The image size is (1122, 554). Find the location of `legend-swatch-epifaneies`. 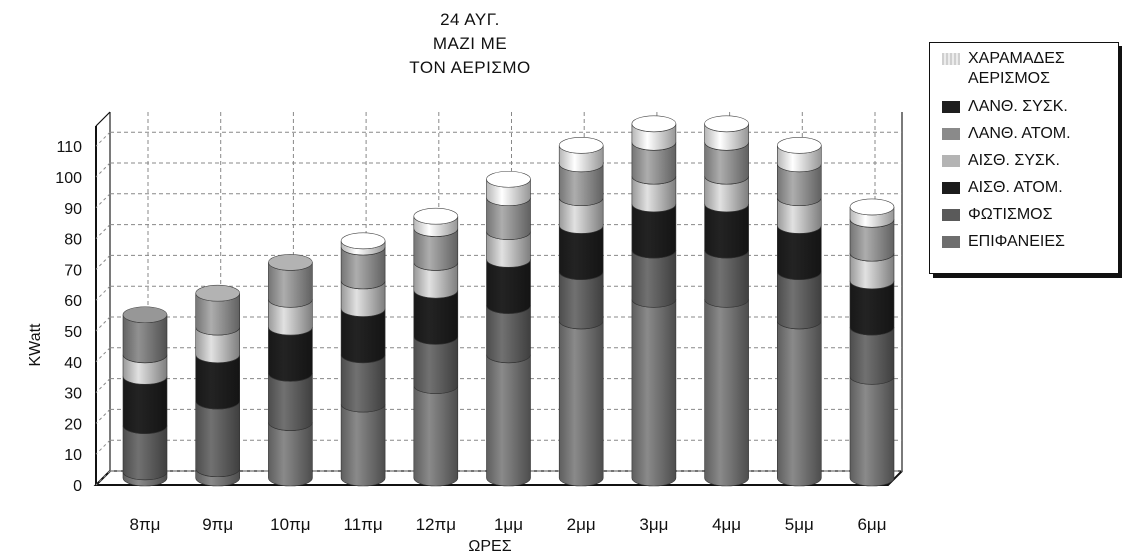

legend-swatch-epifaneies is located at coordinates (951, 242).